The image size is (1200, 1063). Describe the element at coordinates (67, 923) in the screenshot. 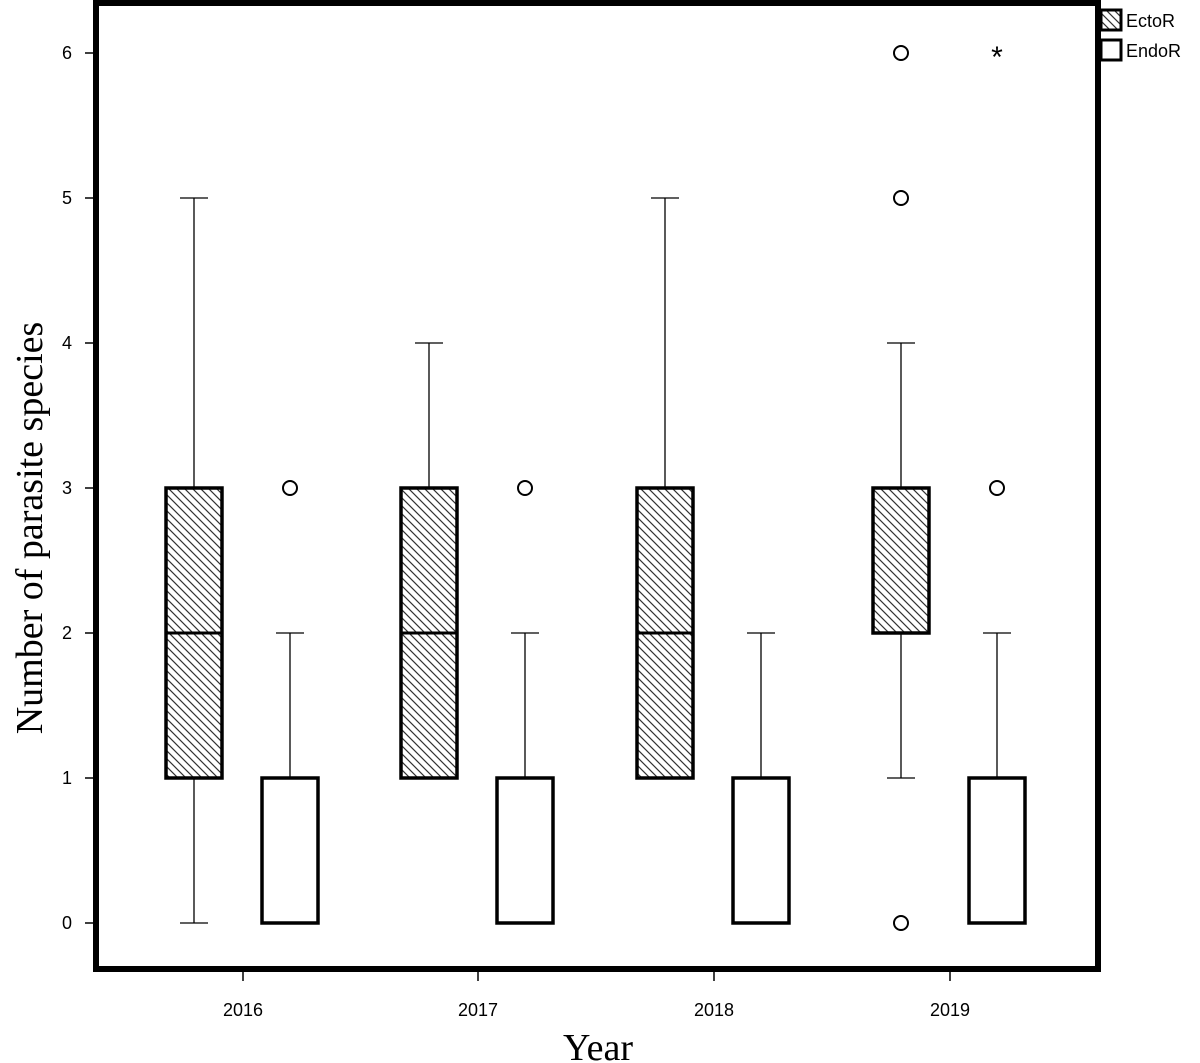

I see `y-tick-label: 0` at that location.